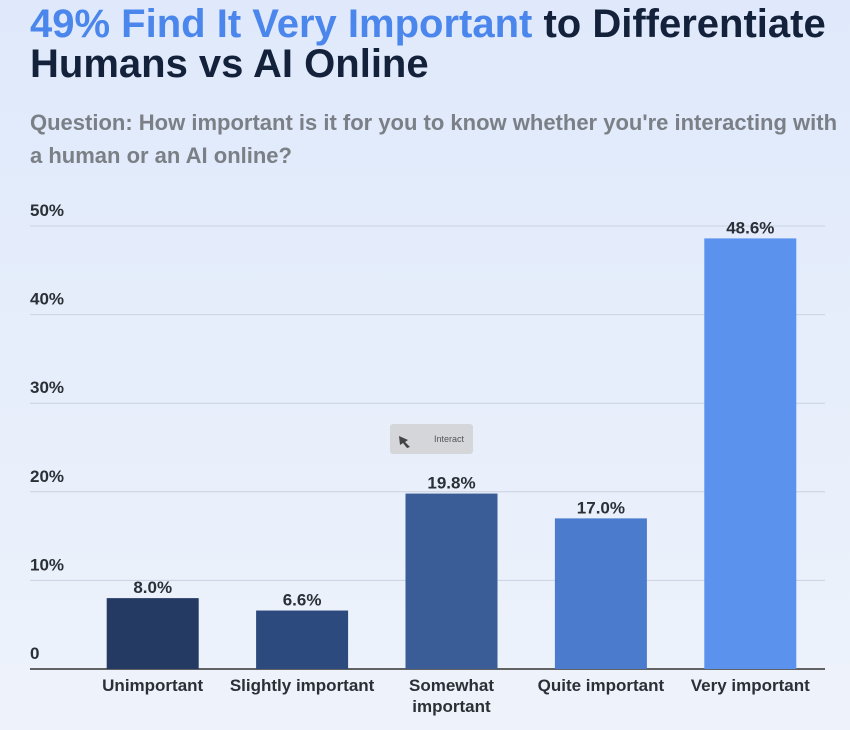 The width and height of the screenshot is (850, 730). Describe the element at coordinates (404, 442) in the screenshot. I see `cursor-icon` at that location.